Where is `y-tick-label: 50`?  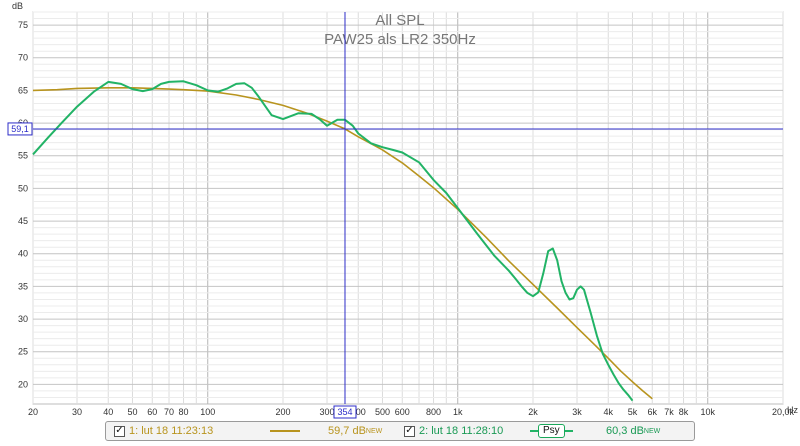
y-tick-label: 50 is located at coordinates (23, 188).